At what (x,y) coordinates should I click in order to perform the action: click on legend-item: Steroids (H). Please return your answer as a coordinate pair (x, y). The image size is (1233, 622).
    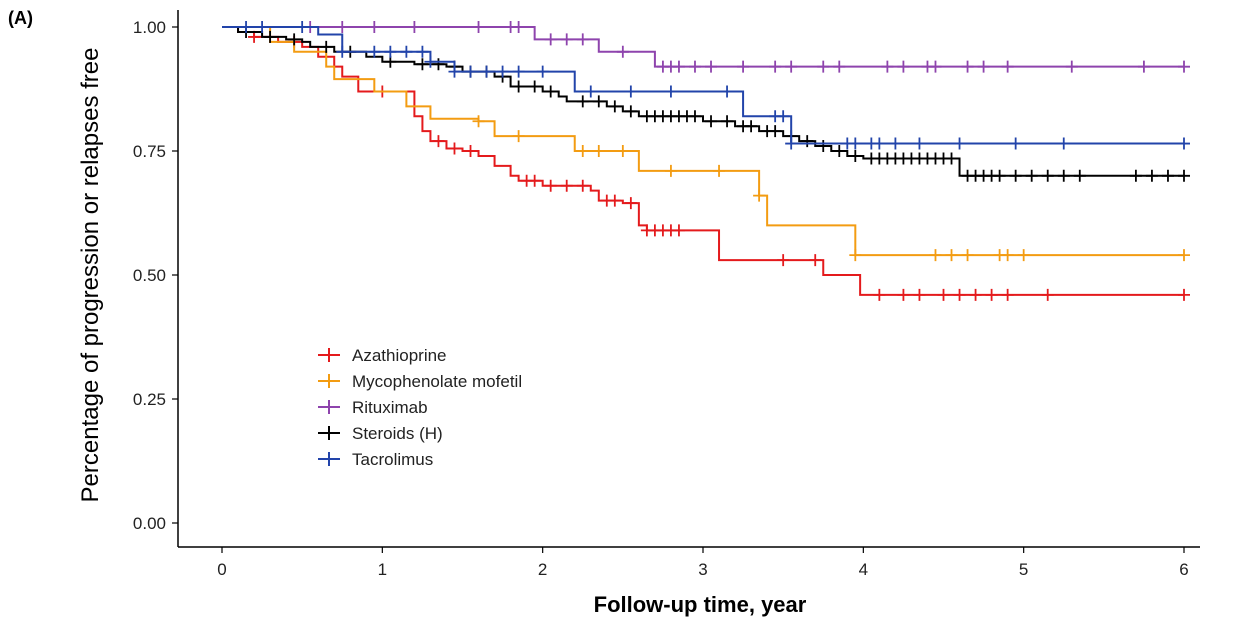
    Looking at the image, I should click on (380, 433).